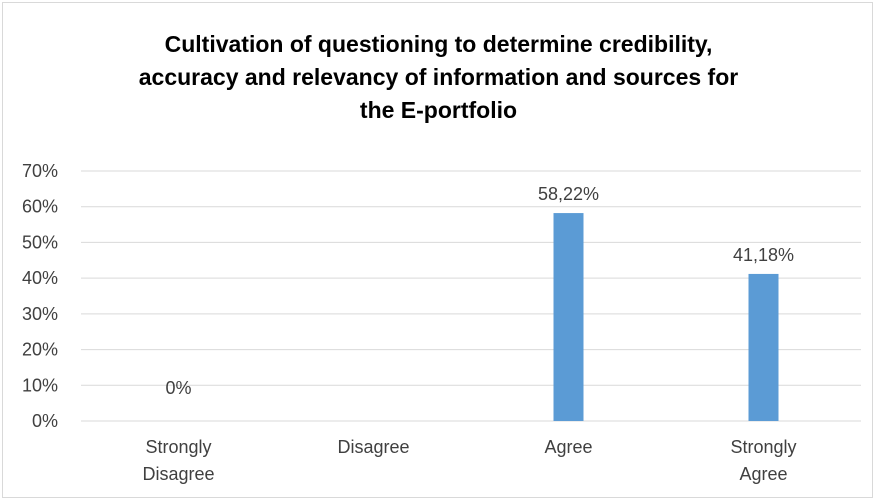  Describe the element at coordinates (40, 314) in the screenshot. I see `y-tick-label: 30%` at that location.